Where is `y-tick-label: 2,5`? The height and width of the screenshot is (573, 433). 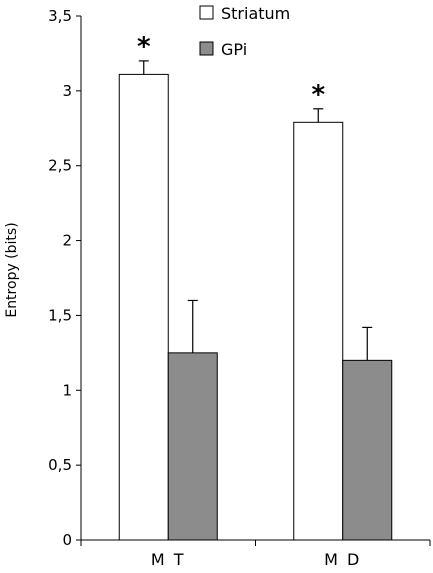 y-tick-label: 2,5 is located at coordinates (60, 166).